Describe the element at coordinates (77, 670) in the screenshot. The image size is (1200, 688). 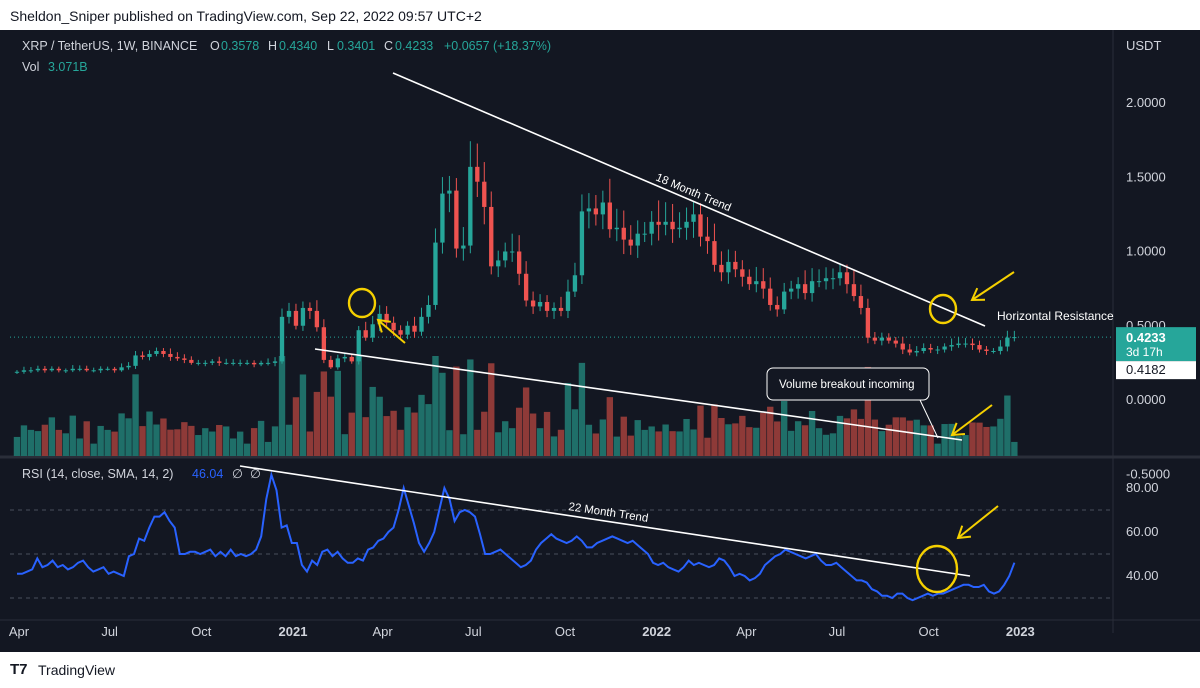
I see `brand-name: TradingView` at that location.